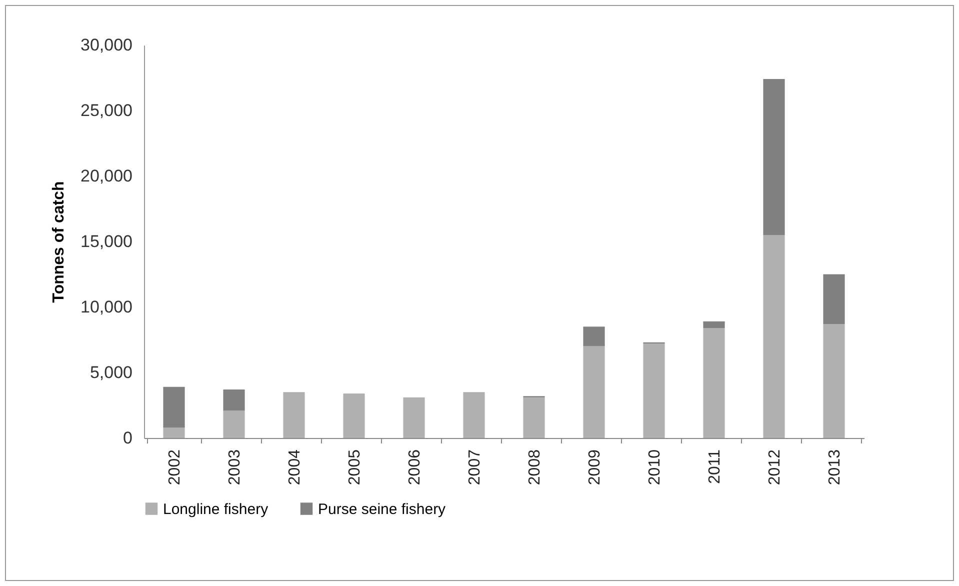  What do you see at coordinates (382, 509) in the screenshot?
I see `legend-label: Purse seine fishery` at bounding box center [382, 509].